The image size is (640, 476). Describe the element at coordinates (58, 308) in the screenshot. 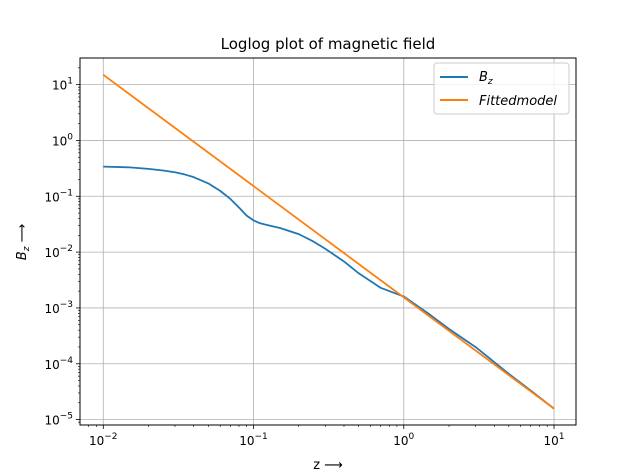

I see `y-tick-label: 10⁻³` at that location.